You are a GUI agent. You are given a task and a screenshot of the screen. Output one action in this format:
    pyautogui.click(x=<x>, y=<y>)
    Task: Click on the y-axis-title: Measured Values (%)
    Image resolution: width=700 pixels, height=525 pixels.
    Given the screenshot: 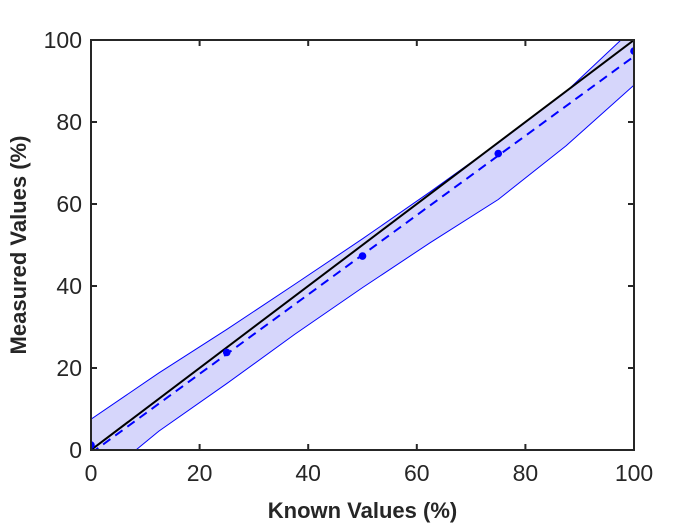 What is the action you would take?
    pyautogui.click(x=18, y=245)
    